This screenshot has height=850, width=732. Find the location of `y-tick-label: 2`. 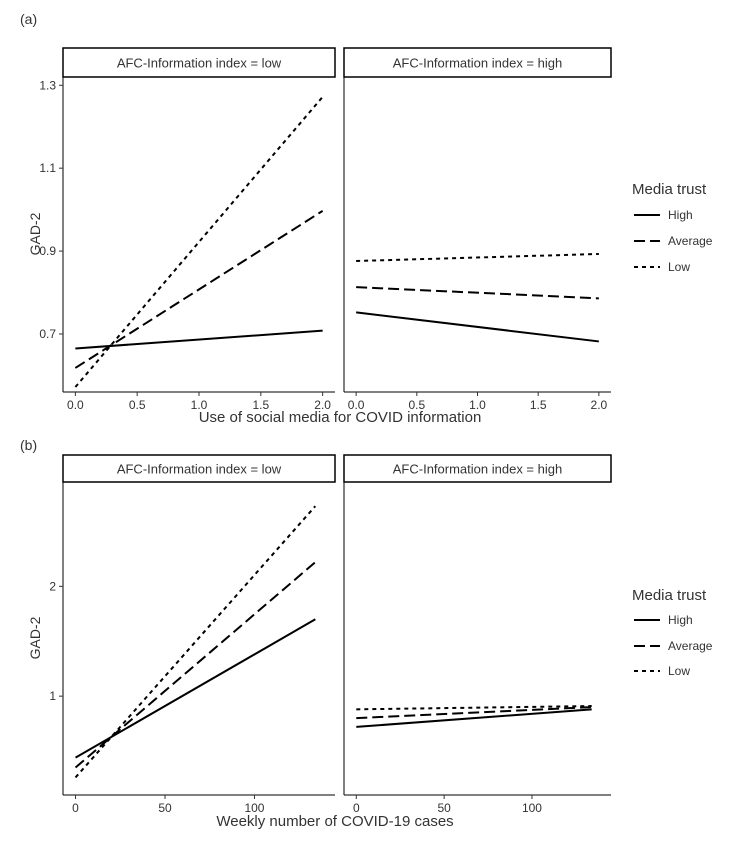

y-tick-label: 2 is located at coordinates (52, 586).